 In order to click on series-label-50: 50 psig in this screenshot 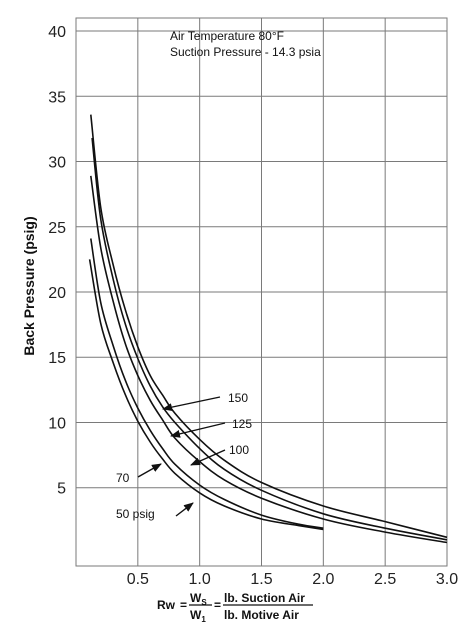, I will do `click(135, 514)`.